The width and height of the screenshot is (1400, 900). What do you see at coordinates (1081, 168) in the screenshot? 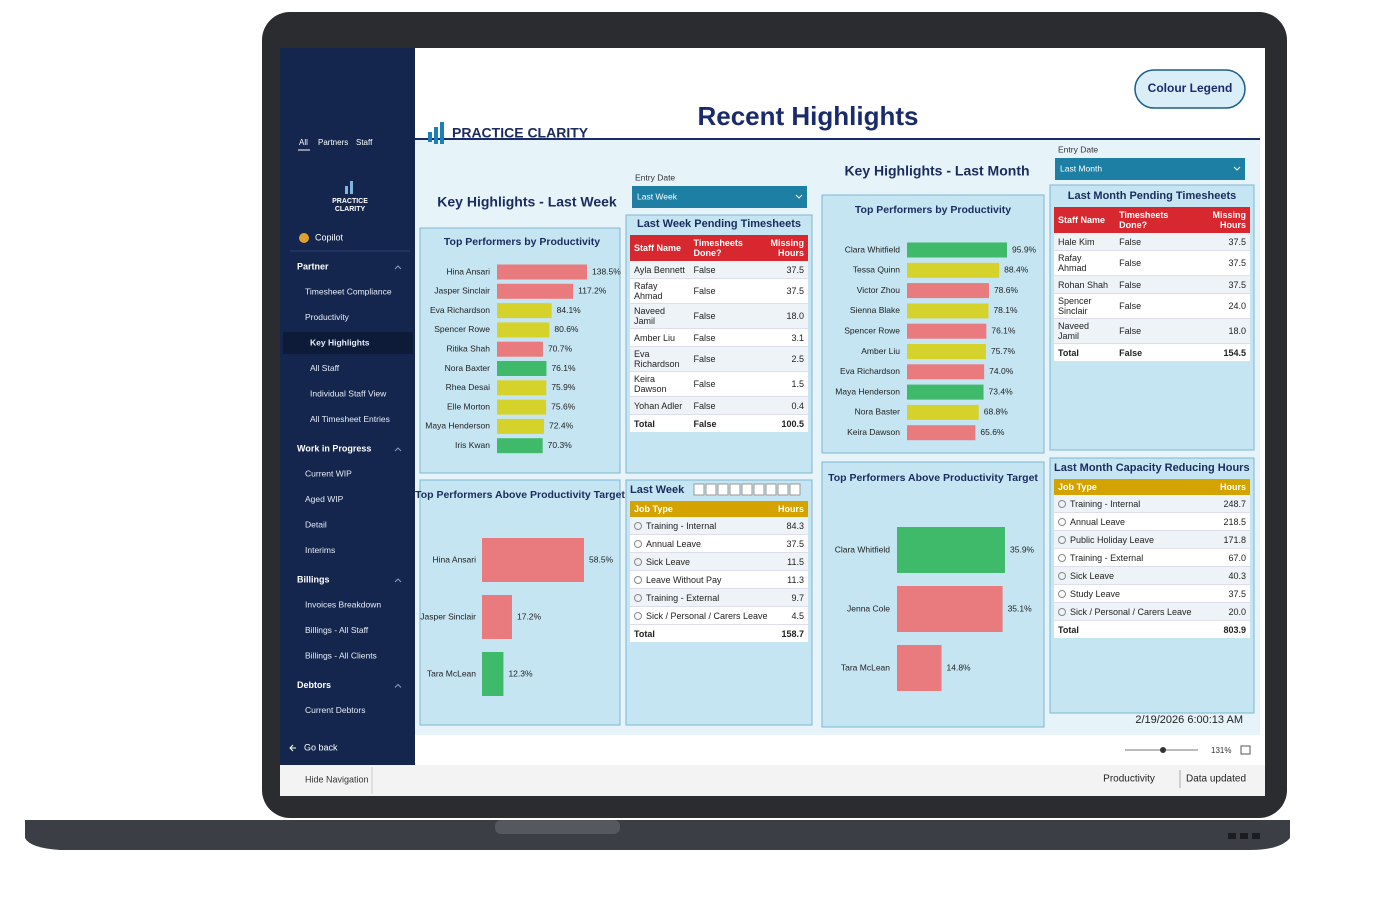
I see `filter-value: Last Month` at bounding box center [1081, 168].